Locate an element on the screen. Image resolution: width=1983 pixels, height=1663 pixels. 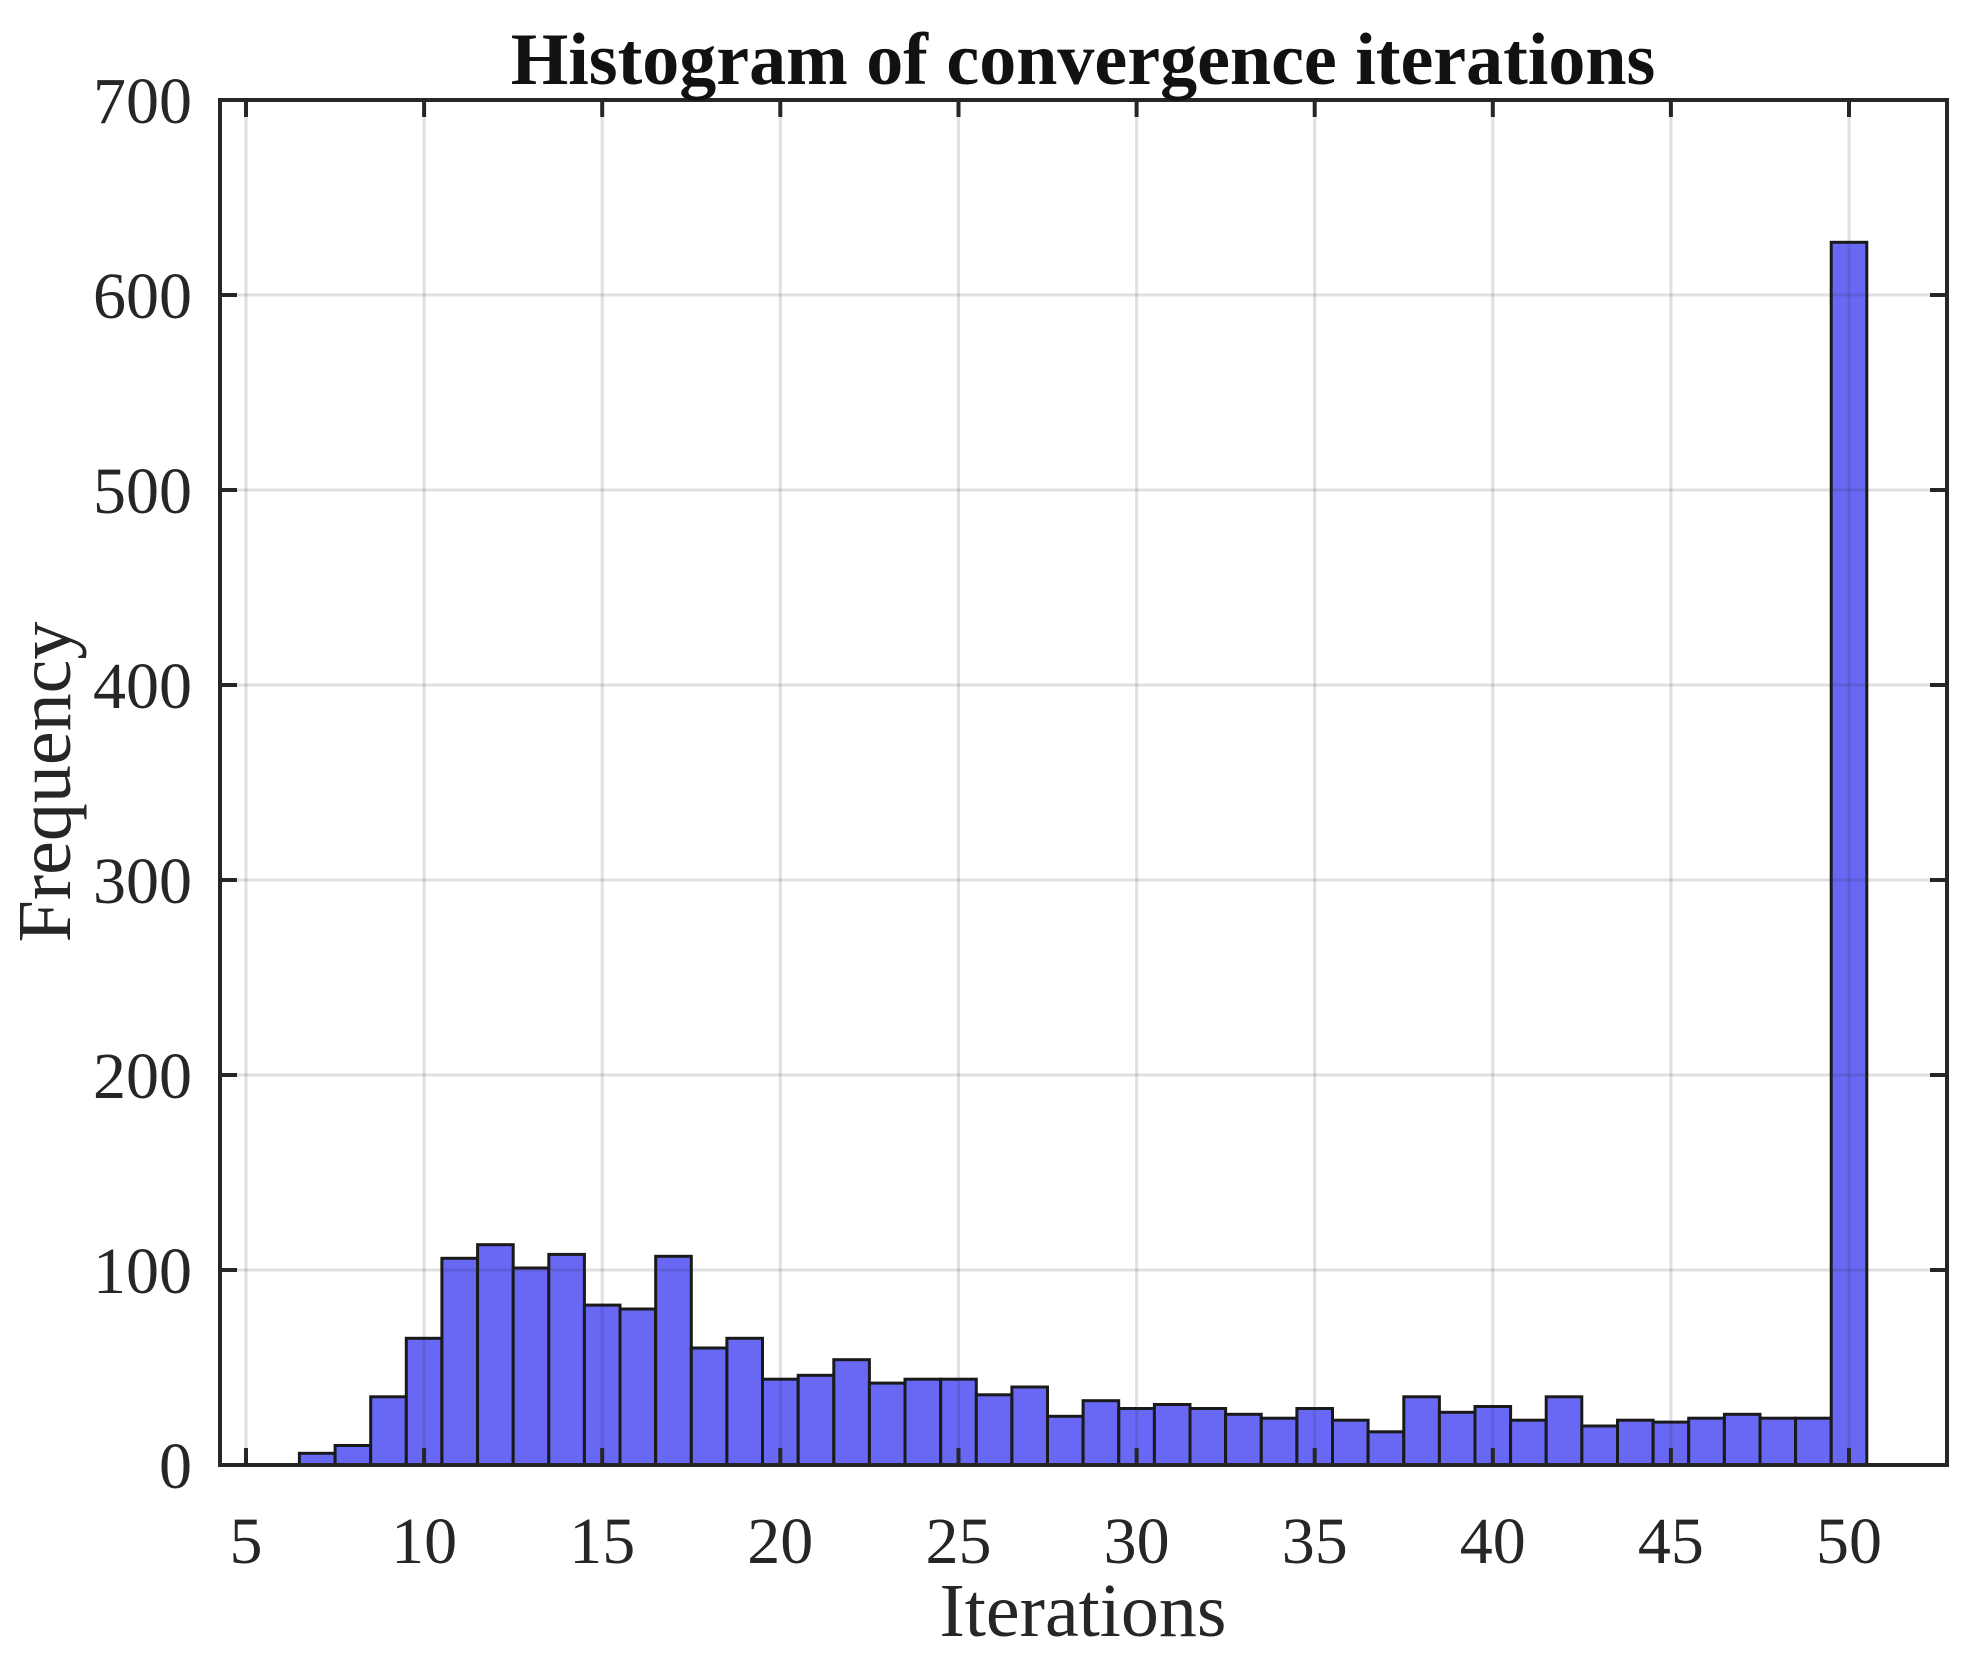
x-axis-label: Iterations is located at coordinates (1082, 1611).